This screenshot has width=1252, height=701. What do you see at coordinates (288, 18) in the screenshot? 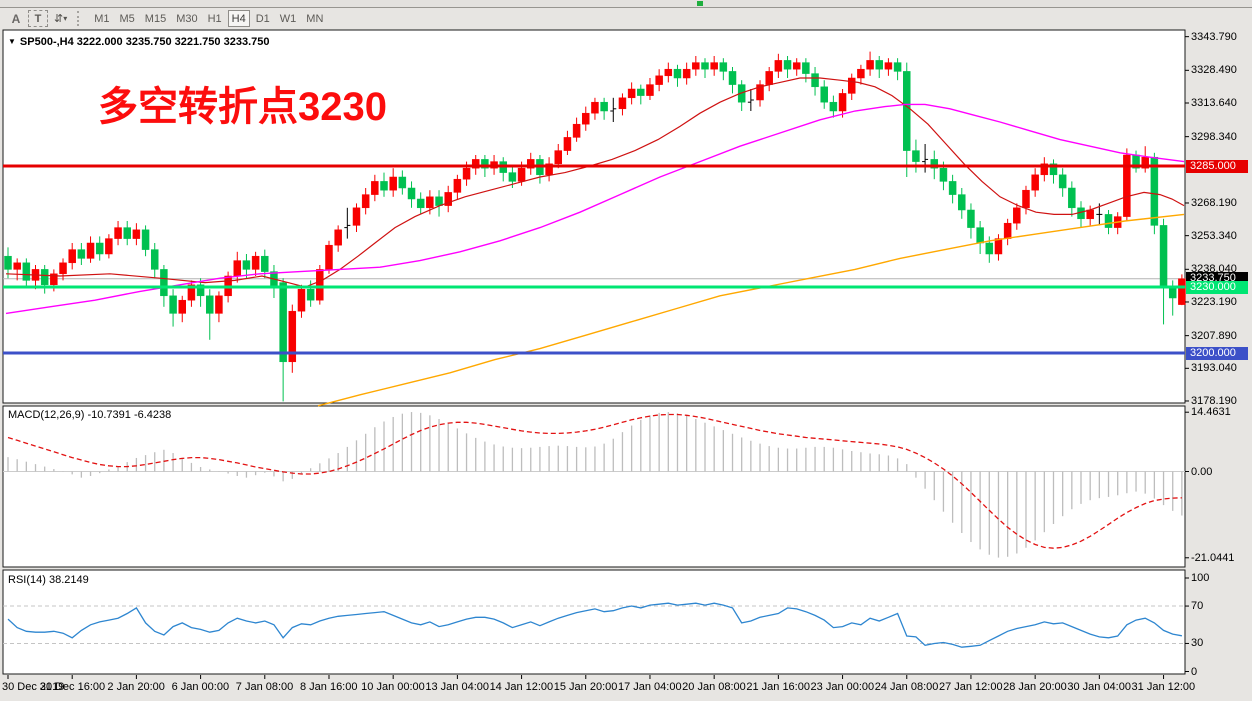
I see `timeframe-button-w1: W1` at bounding box center [288, 18].